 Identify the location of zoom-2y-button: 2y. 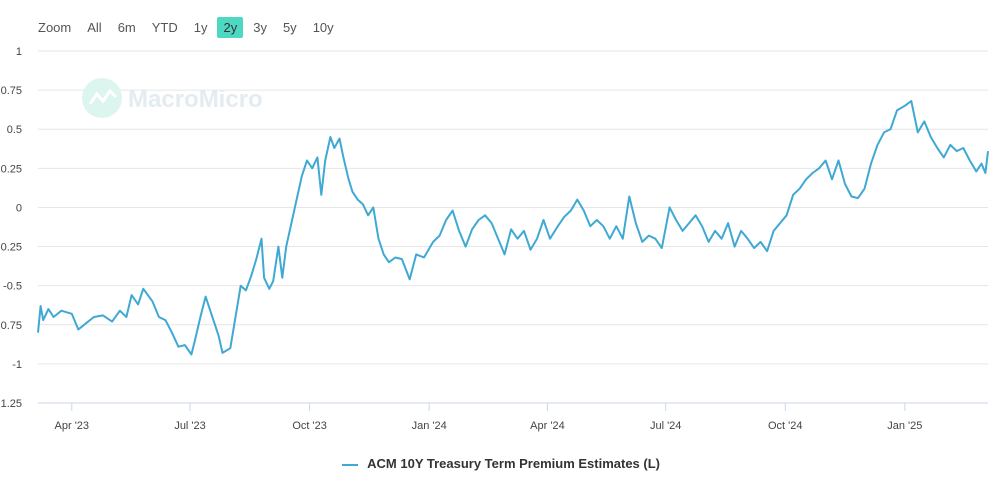
(230, 27).